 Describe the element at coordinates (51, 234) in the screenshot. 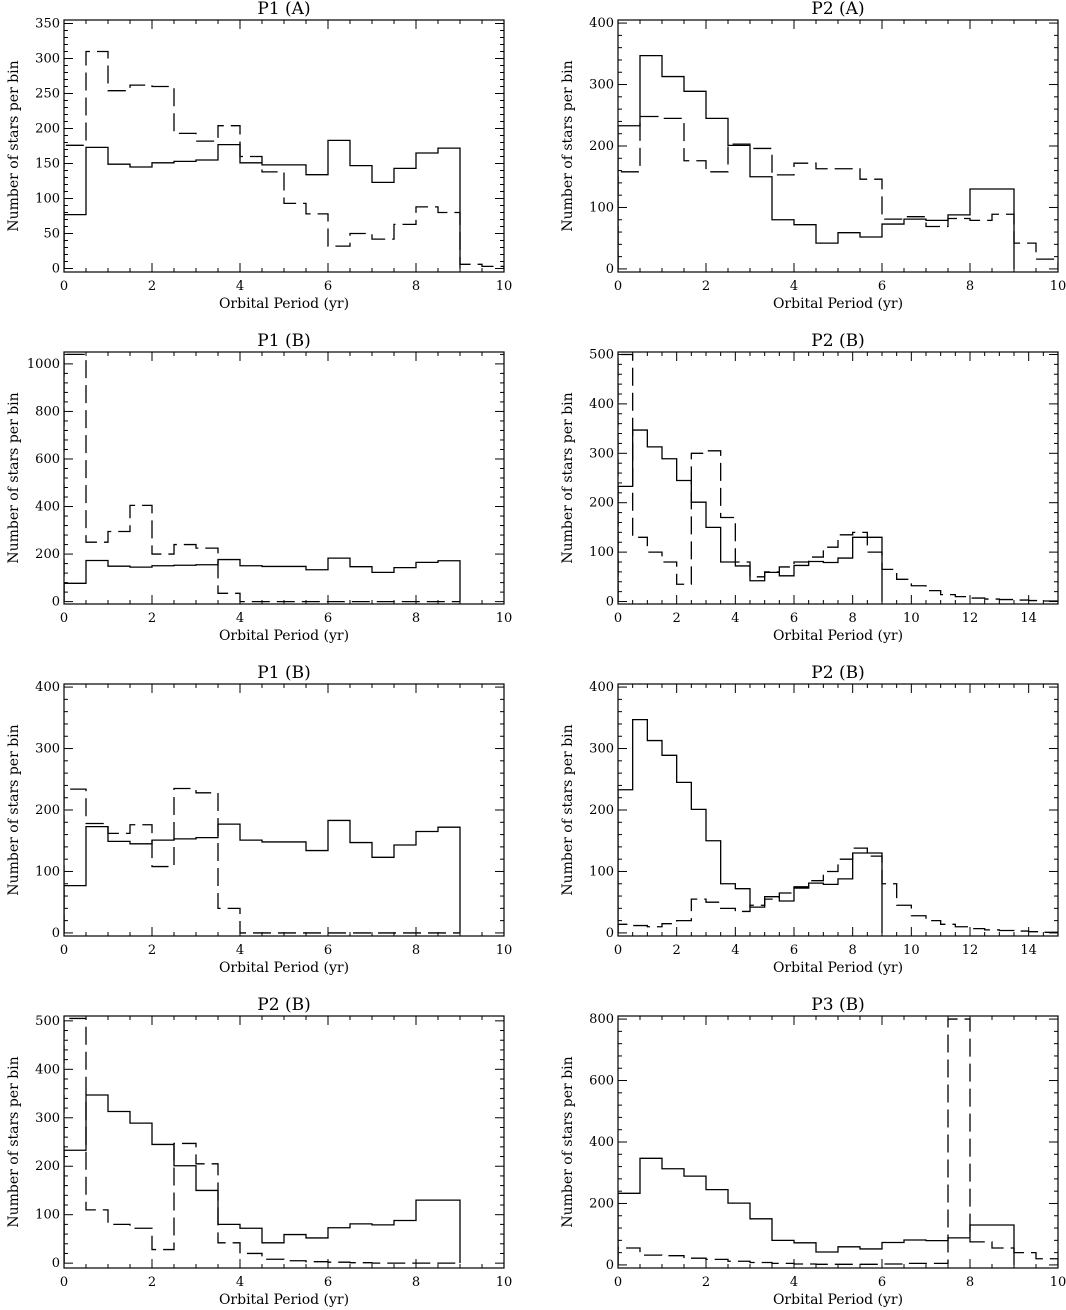

I see `y-tick-label: 50` at that location.